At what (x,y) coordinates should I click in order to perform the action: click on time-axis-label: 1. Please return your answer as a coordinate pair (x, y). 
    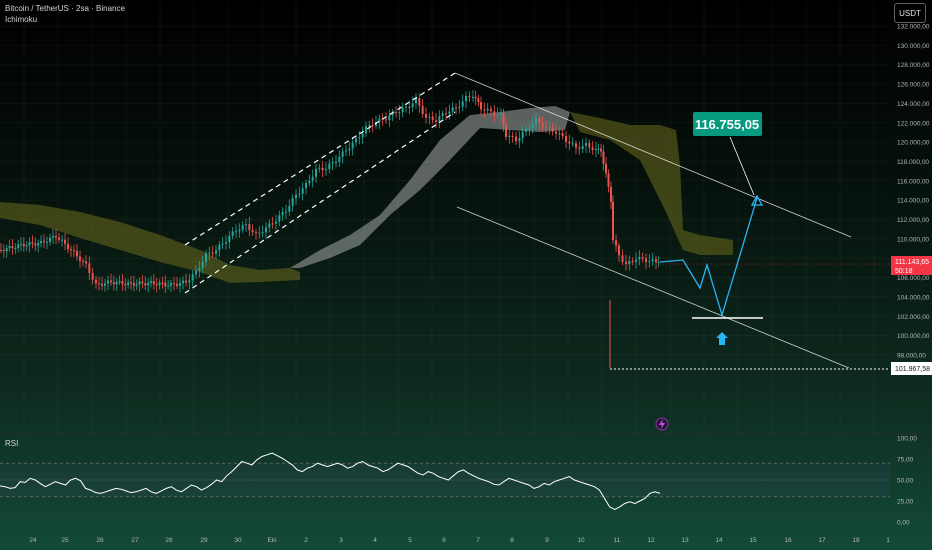
    Looking at the image, I should click on (888, 540).